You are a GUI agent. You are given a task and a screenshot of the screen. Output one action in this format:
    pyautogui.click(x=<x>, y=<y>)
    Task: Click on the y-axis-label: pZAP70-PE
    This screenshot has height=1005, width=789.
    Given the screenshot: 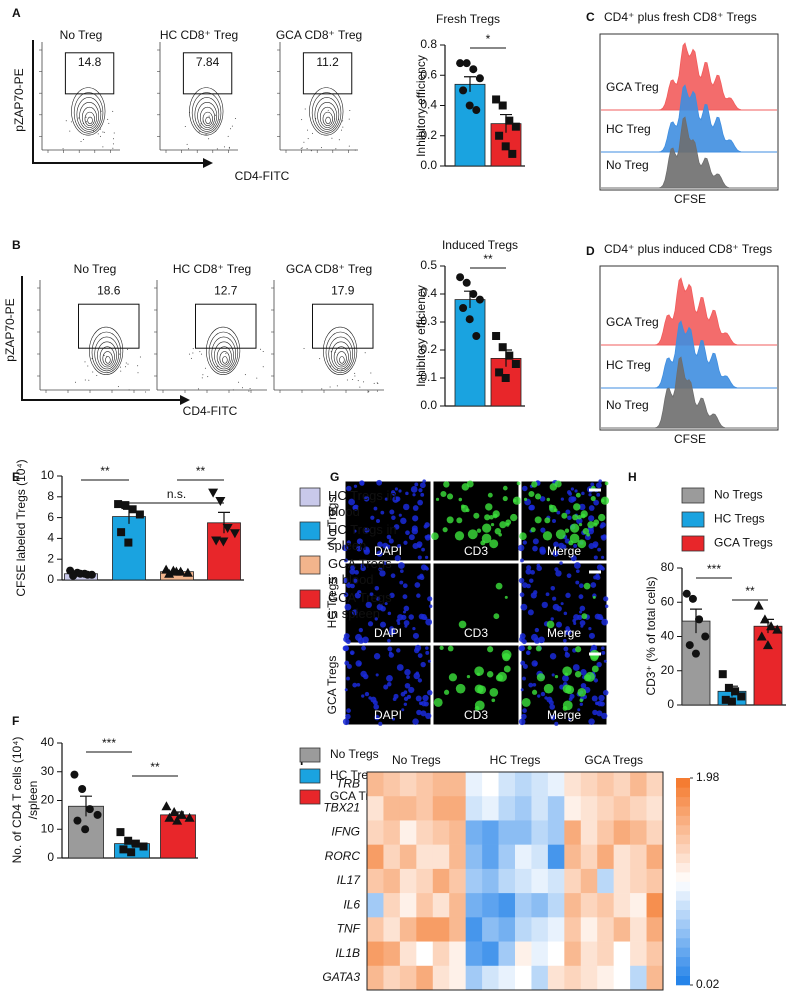 What is the action you would take?
    pyautogui.click(x=10, y=329)
    